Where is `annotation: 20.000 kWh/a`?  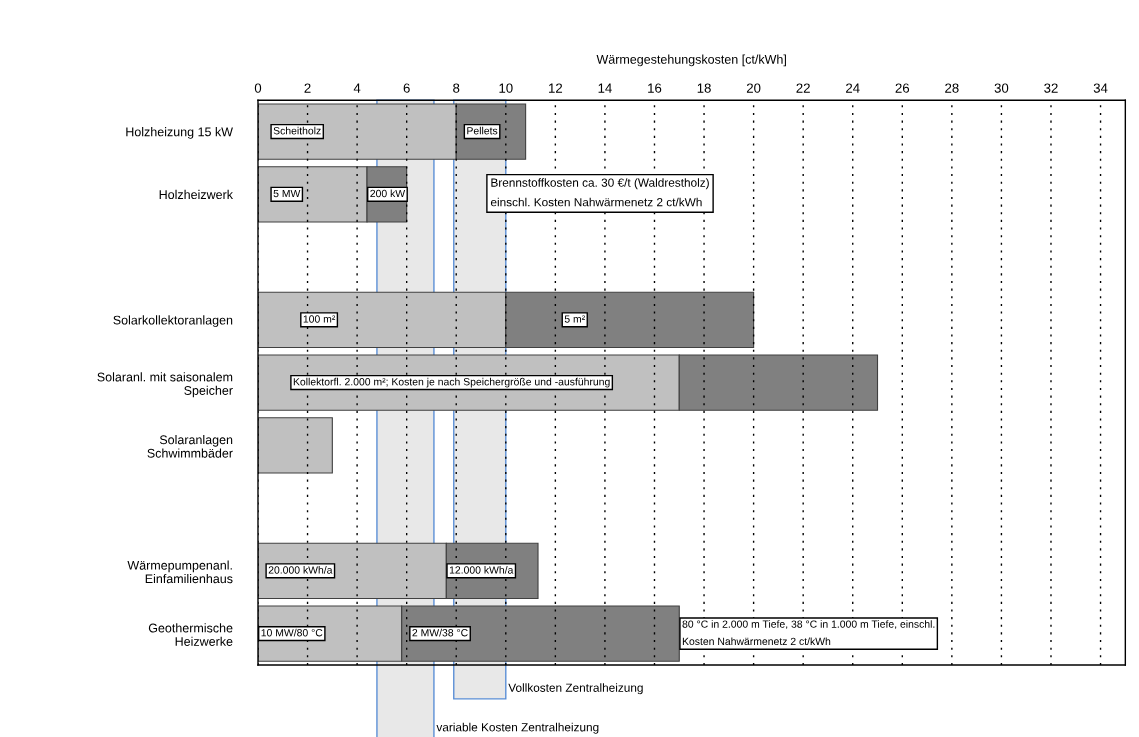
annotation: 20.000 kWh/a is located at coordinates (300, 570).